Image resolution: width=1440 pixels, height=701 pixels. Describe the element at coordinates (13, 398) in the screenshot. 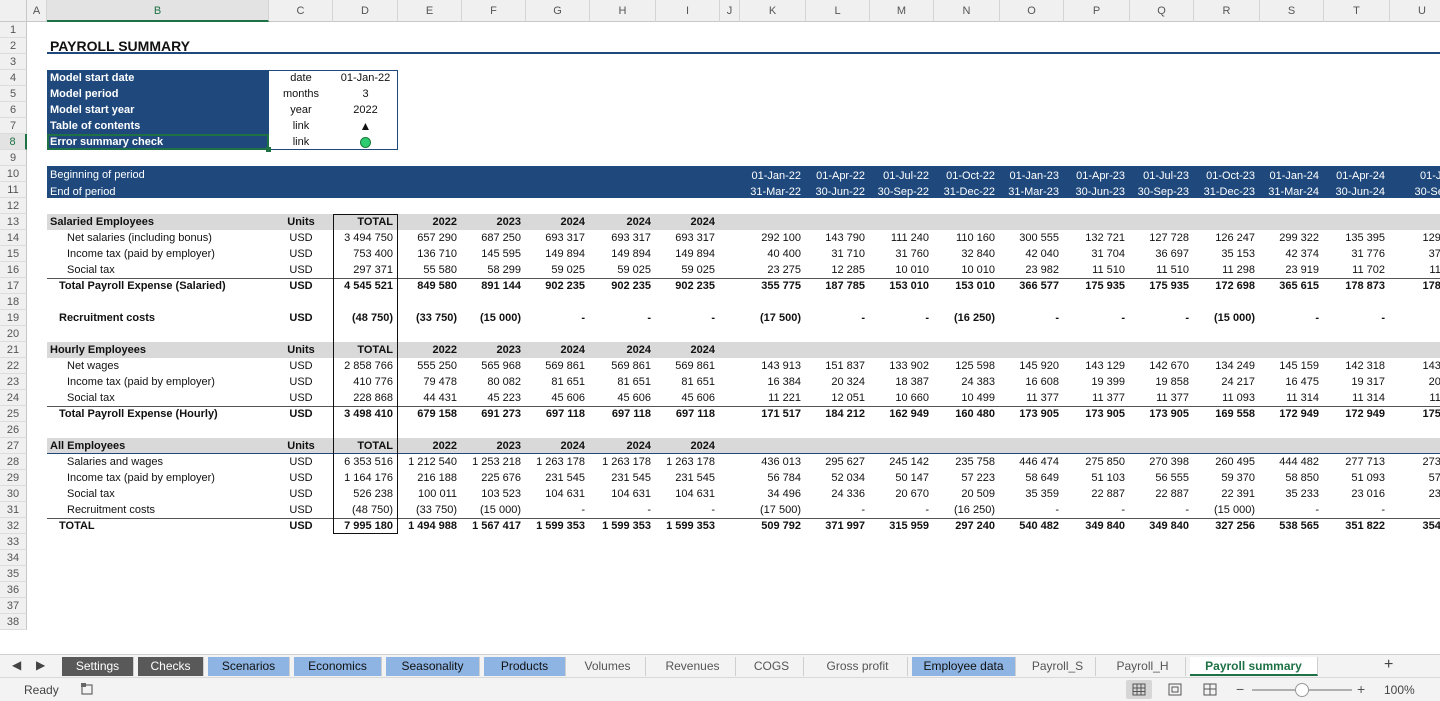

I see `row-header-24: 24` at that location.